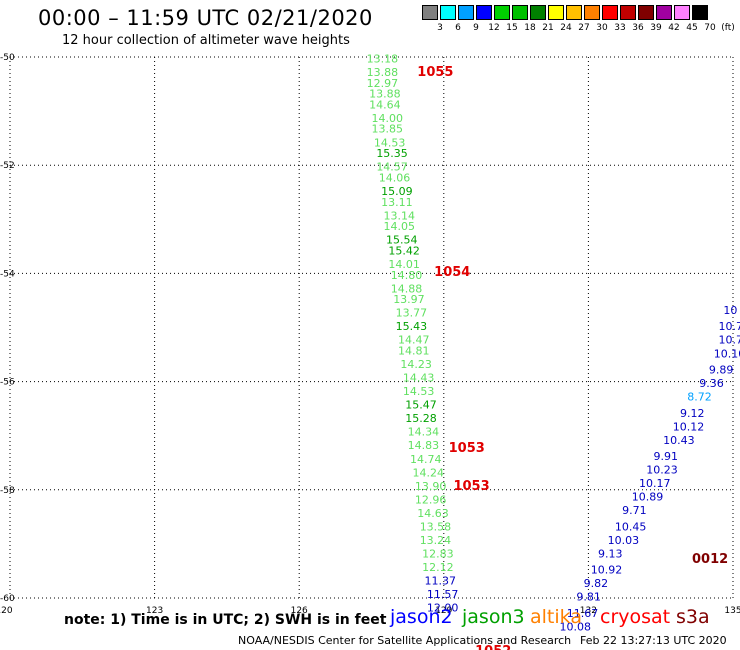  What do you see at coordinates (476, 28) in the screenshot?
I see `color-scale-label: 9` at bounding box center [476, 28].